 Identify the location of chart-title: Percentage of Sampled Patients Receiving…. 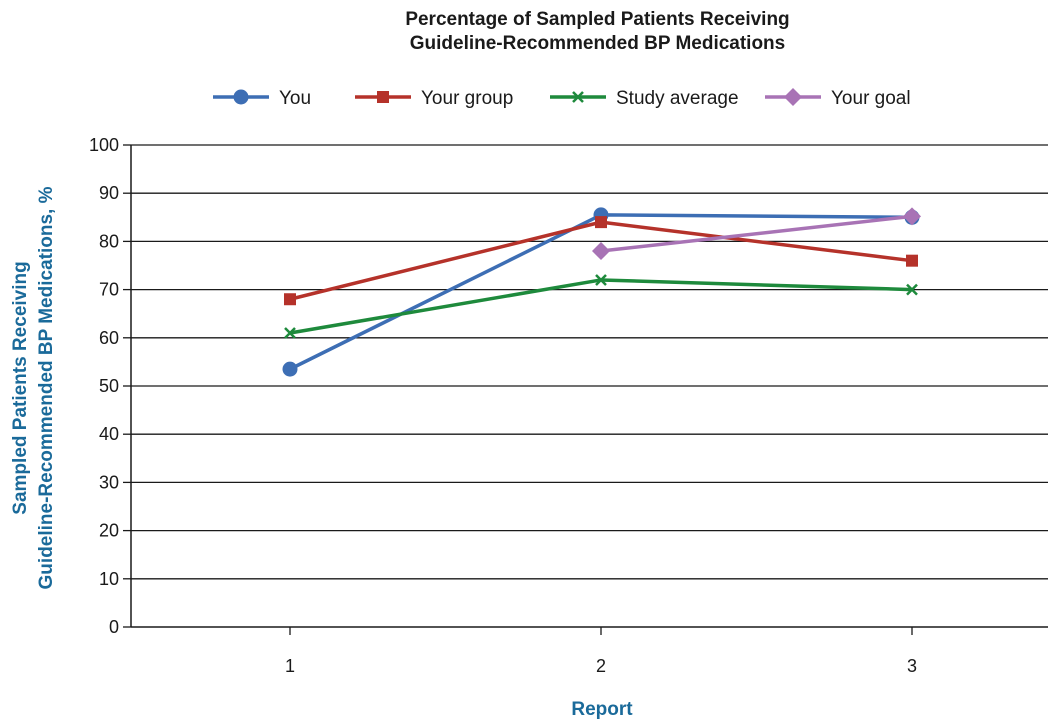
(530, 32).